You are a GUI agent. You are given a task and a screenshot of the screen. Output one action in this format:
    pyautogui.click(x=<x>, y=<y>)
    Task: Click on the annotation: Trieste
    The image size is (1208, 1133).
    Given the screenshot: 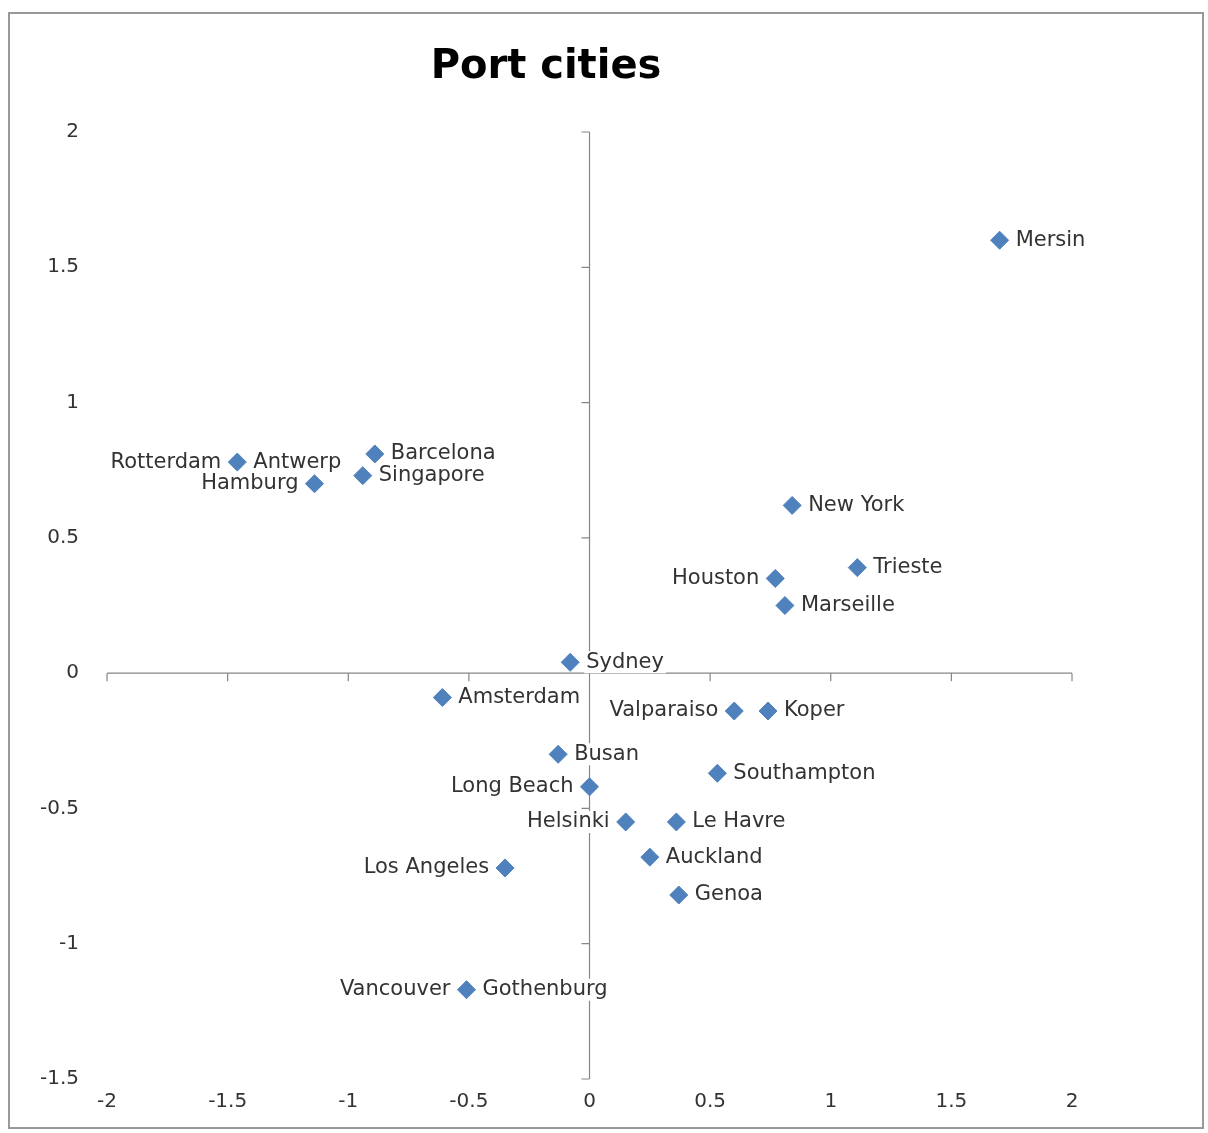 What is the action you would take?
    pyautogui.click(x=907, y=566)
    